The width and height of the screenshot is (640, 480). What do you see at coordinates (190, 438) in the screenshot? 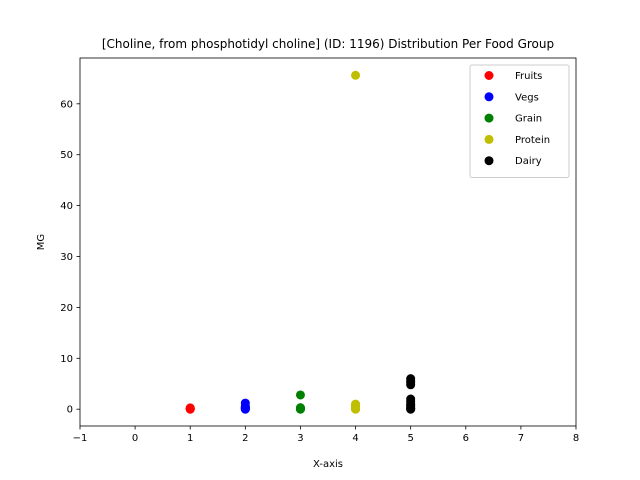
I see `x-tick-label: 1` at bounding box center [190, 438].